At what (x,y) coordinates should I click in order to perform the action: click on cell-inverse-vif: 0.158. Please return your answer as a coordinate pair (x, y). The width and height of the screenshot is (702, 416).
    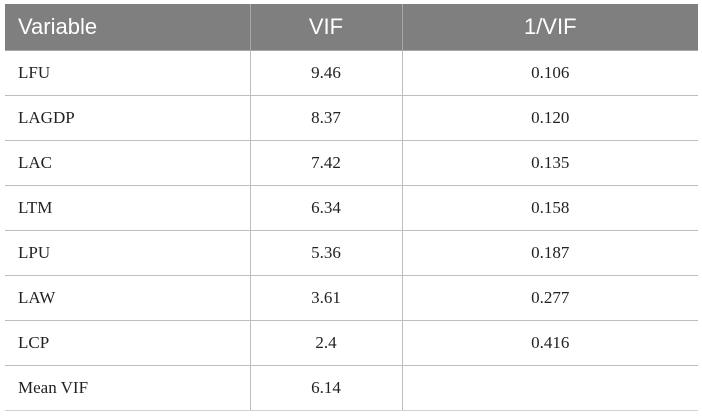
    Looking at the image, I should click on (549, 208).